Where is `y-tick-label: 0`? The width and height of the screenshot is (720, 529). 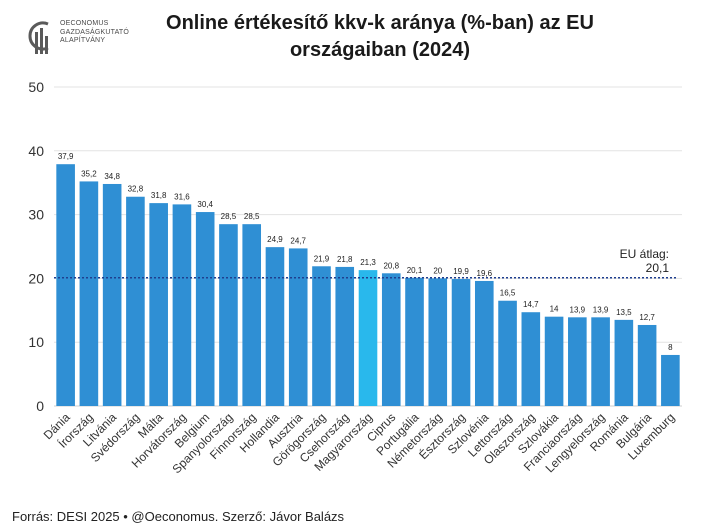
y-tick-label: 0 is located at coordinates (40, 406).